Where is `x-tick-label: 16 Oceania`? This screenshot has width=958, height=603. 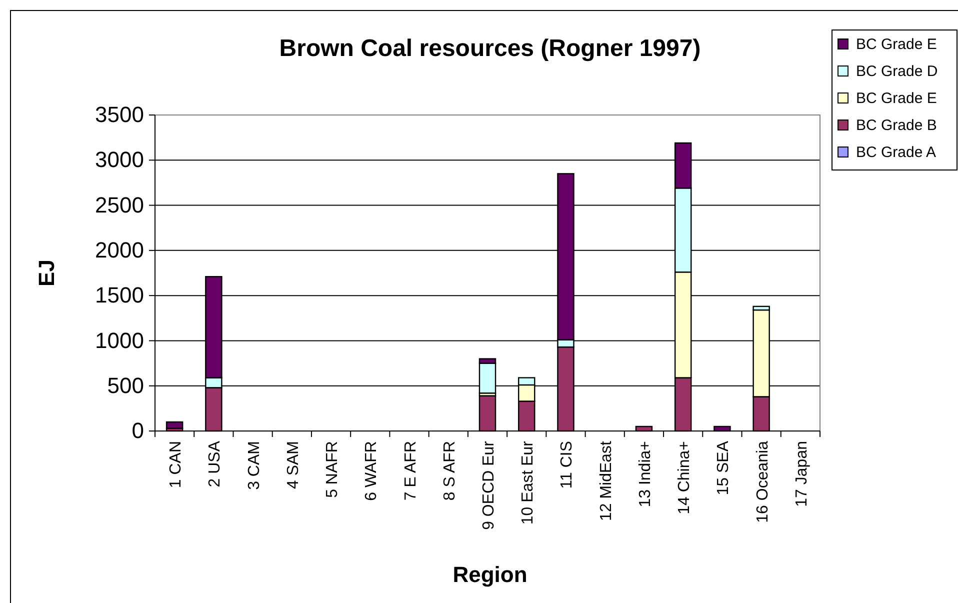
x-tick-label: 16 Oceania is located at coordinates (763, 481).